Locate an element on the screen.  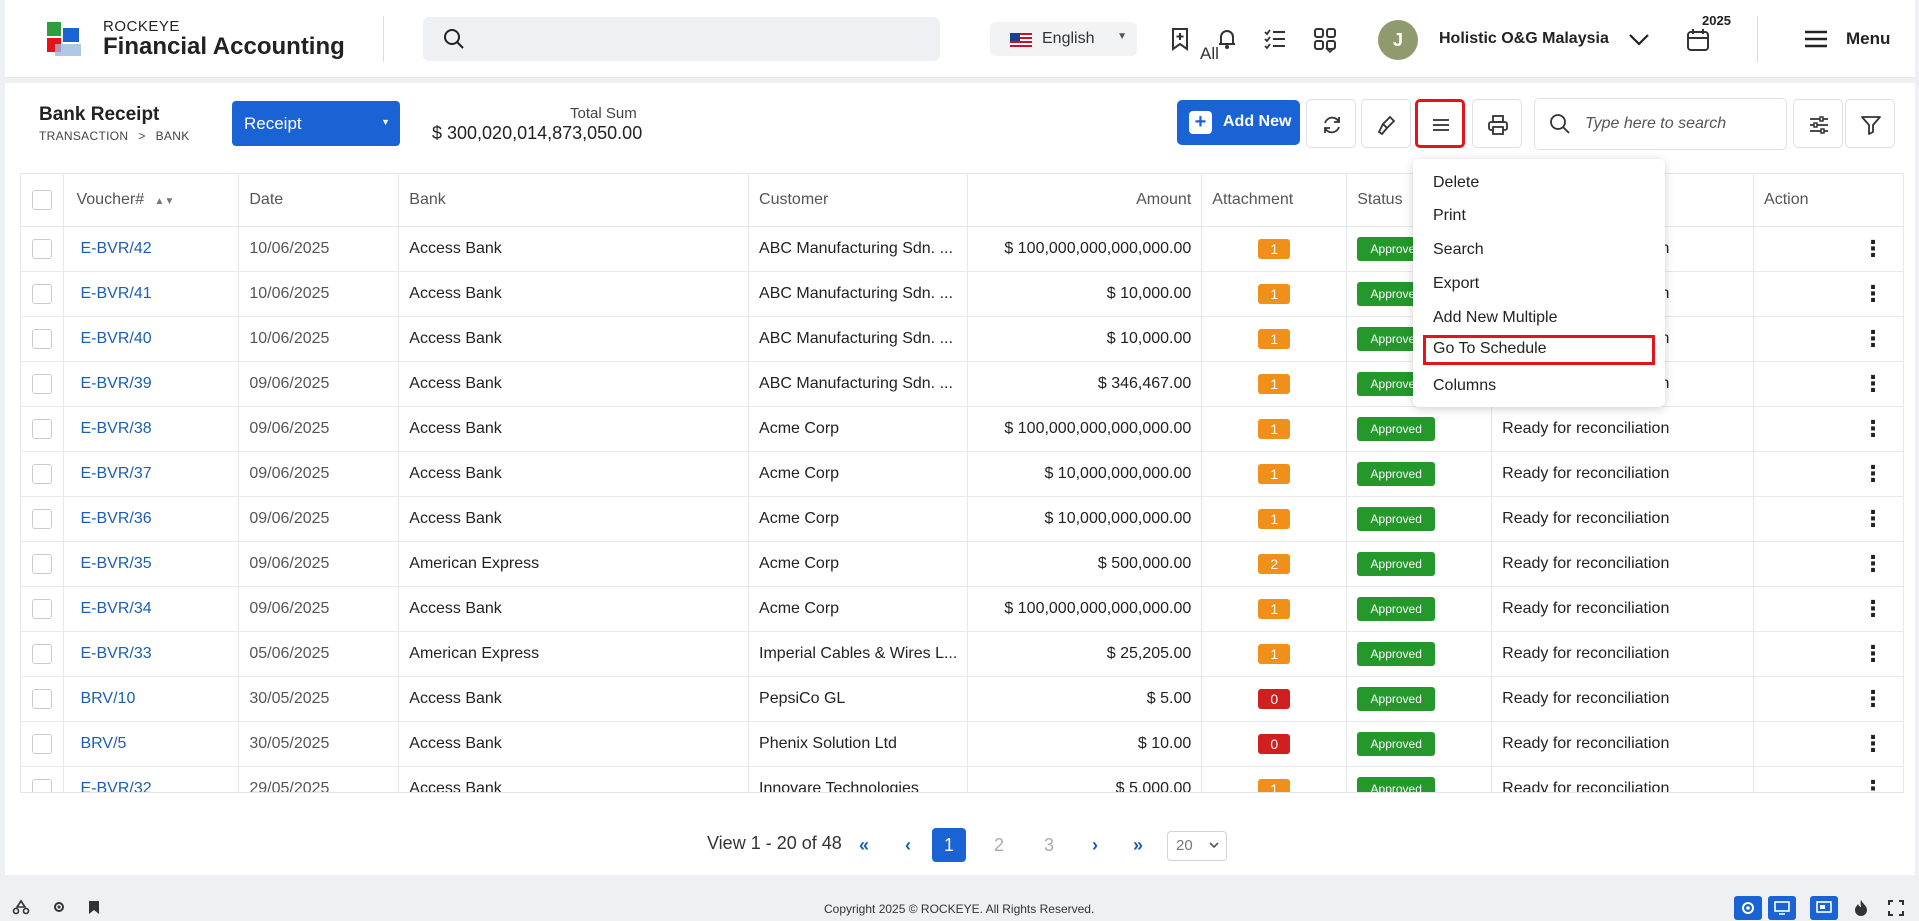
col-customer: Customer is located at coordinates (858, 200).